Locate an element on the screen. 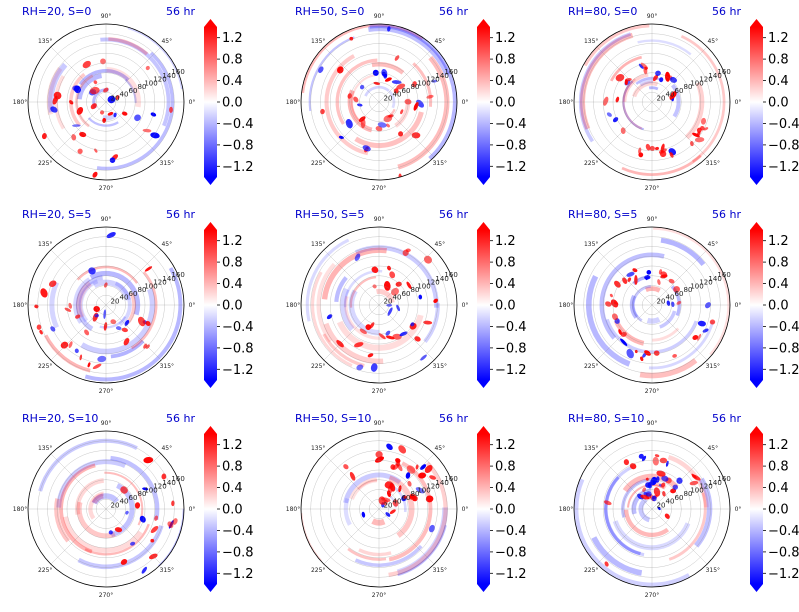  radial-tick-label: 120 is located at coordinates (705, 487).